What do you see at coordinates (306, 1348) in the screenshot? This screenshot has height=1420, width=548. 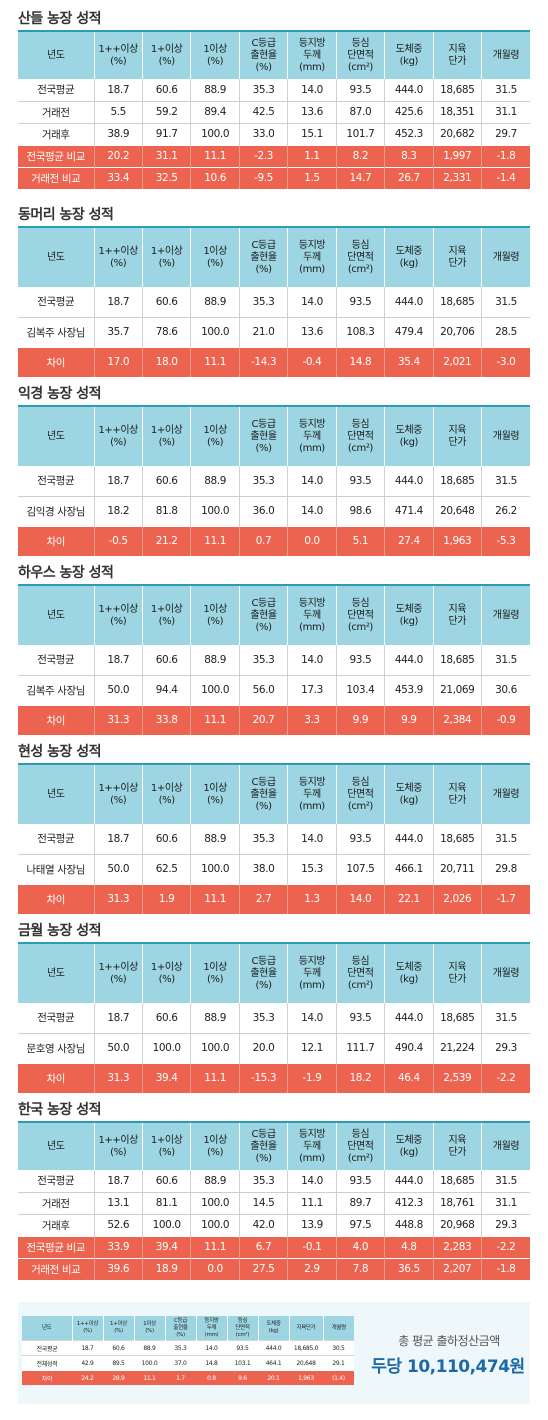 I see `summary-cell: 18,685.0` at bounding box center [306, 1348].